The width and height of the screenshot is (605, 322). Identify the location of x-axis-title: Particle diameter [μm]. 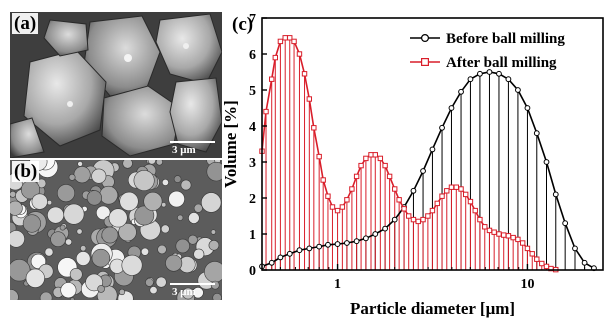
(432, 308).